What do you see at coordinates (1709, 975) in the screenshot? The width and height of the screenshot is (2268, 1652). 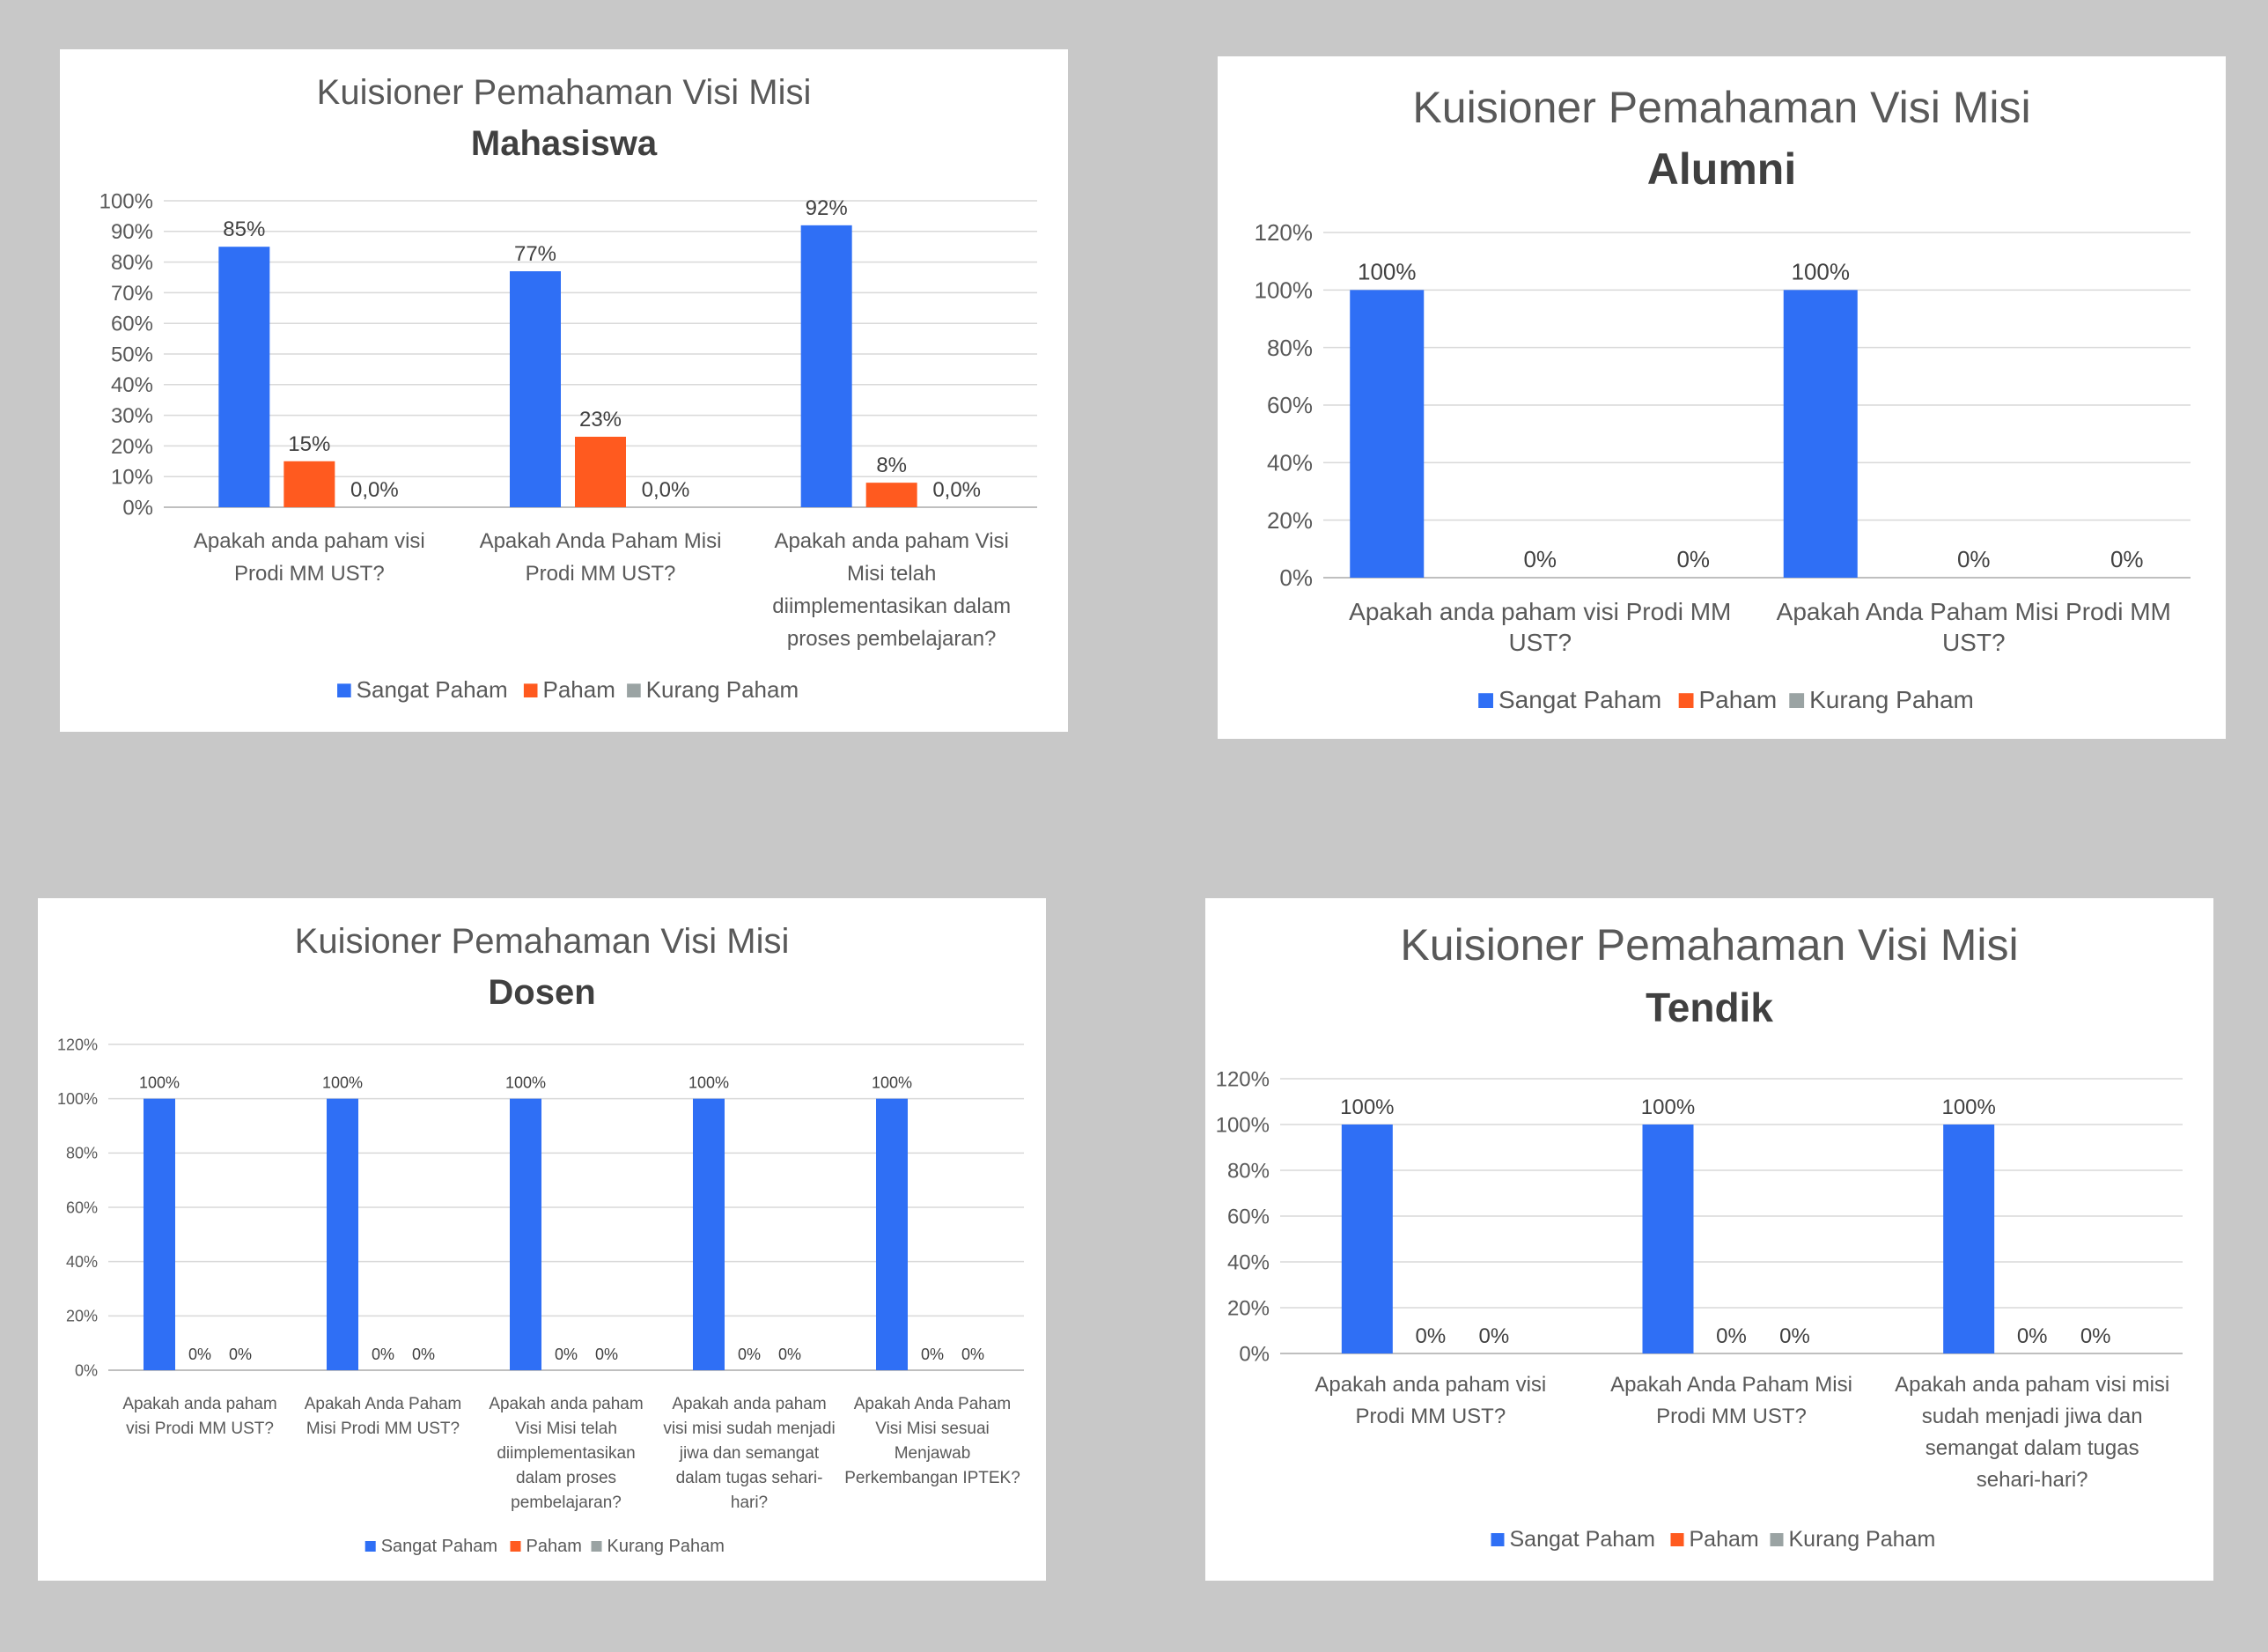 I see `chart-title-tendik: Kuisioner Pemahaman Visi Misi Tendik` at bounding box center [1709, 975].